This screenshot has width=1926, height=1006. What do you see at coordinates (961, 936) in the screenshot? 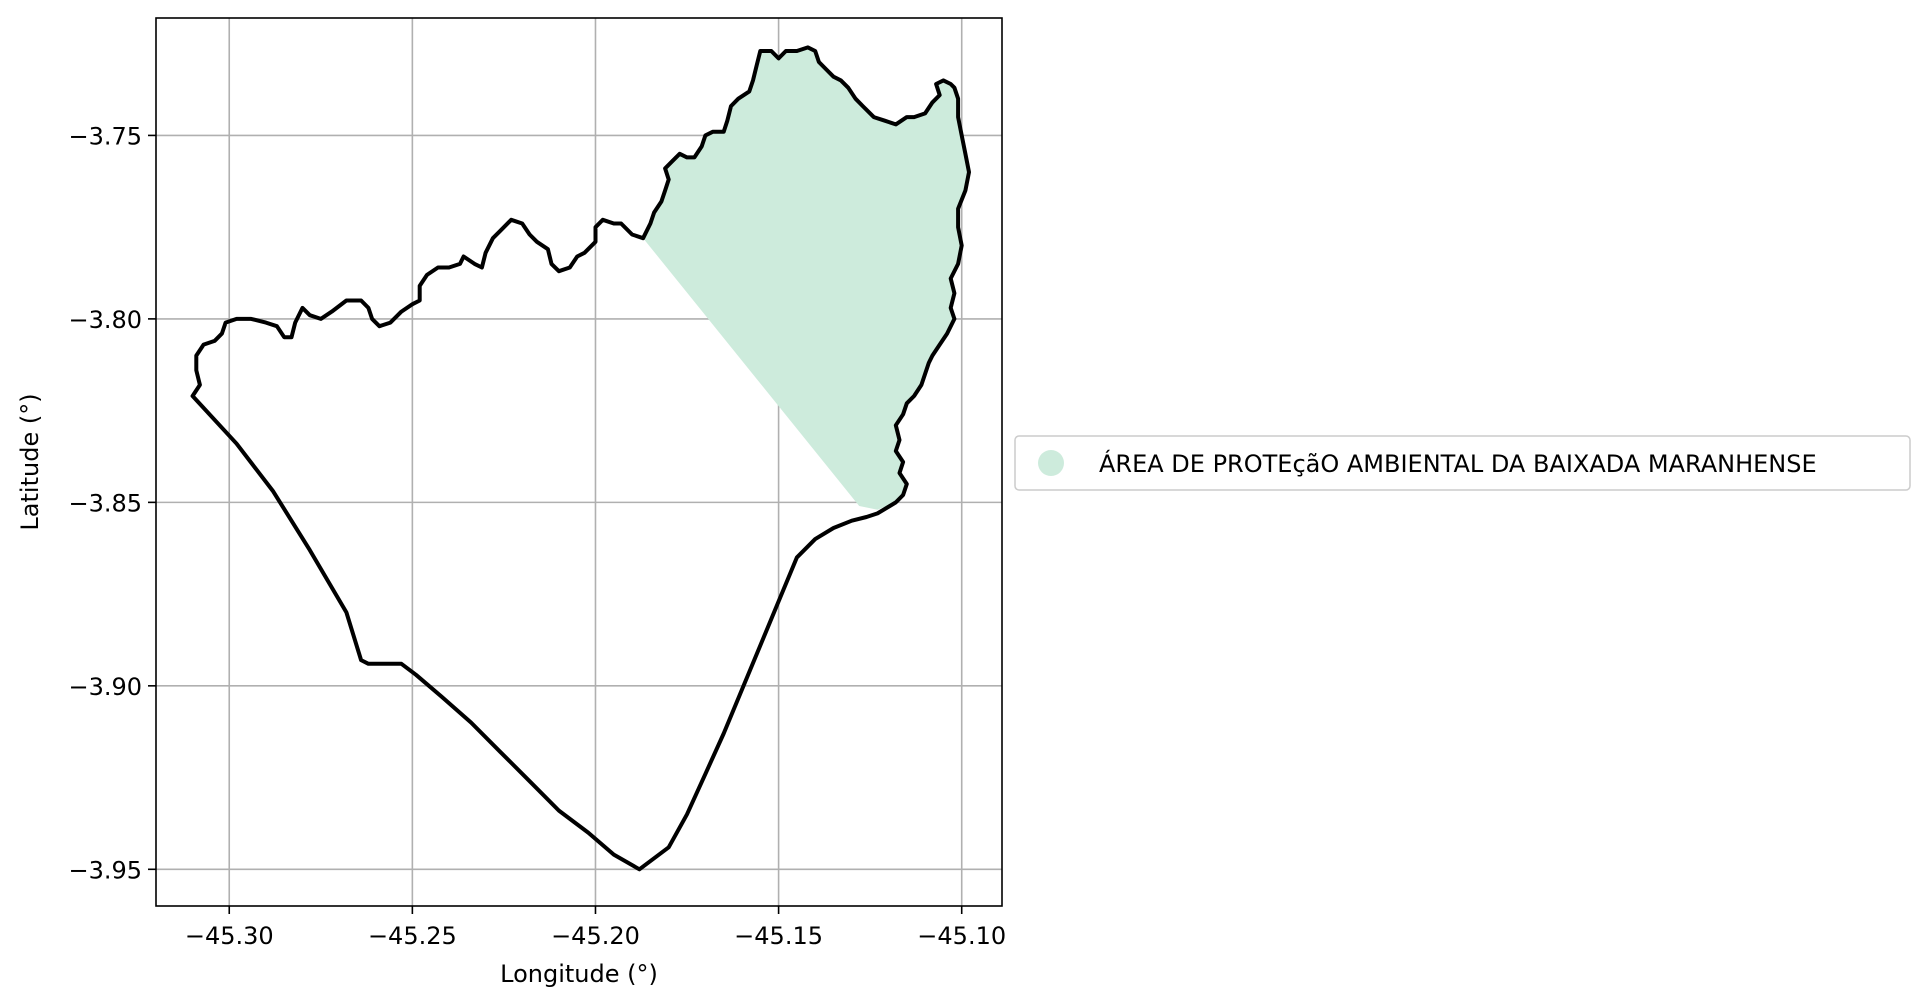
I see `x-tick-label: −45.10` at bounding box center [961, 936].